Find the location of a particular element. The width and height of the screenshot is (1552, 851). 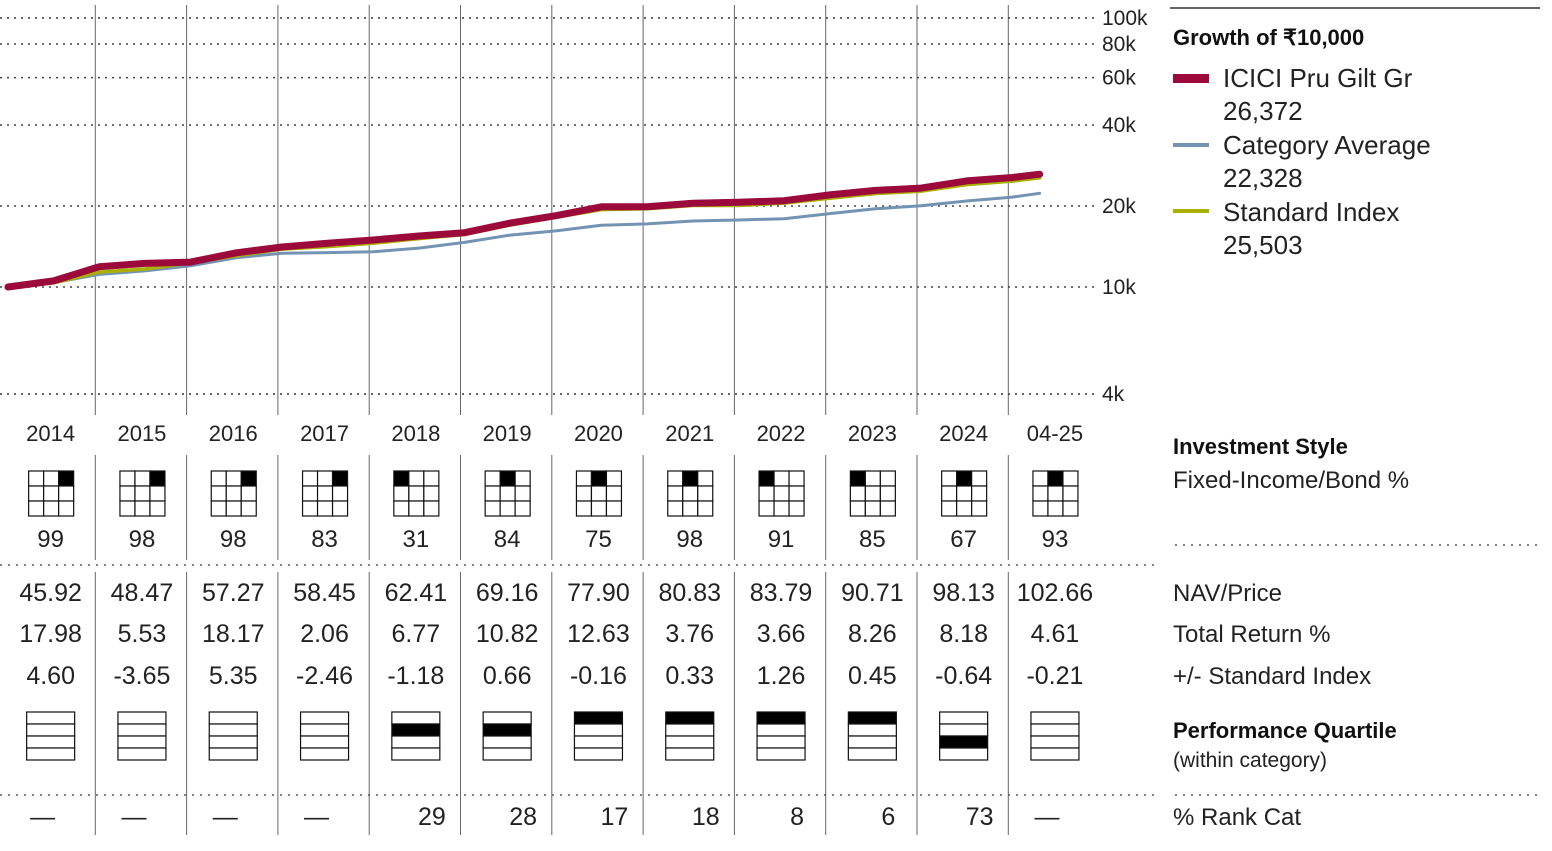

table-cell: 0.45 is located at coordinates (872, 676).